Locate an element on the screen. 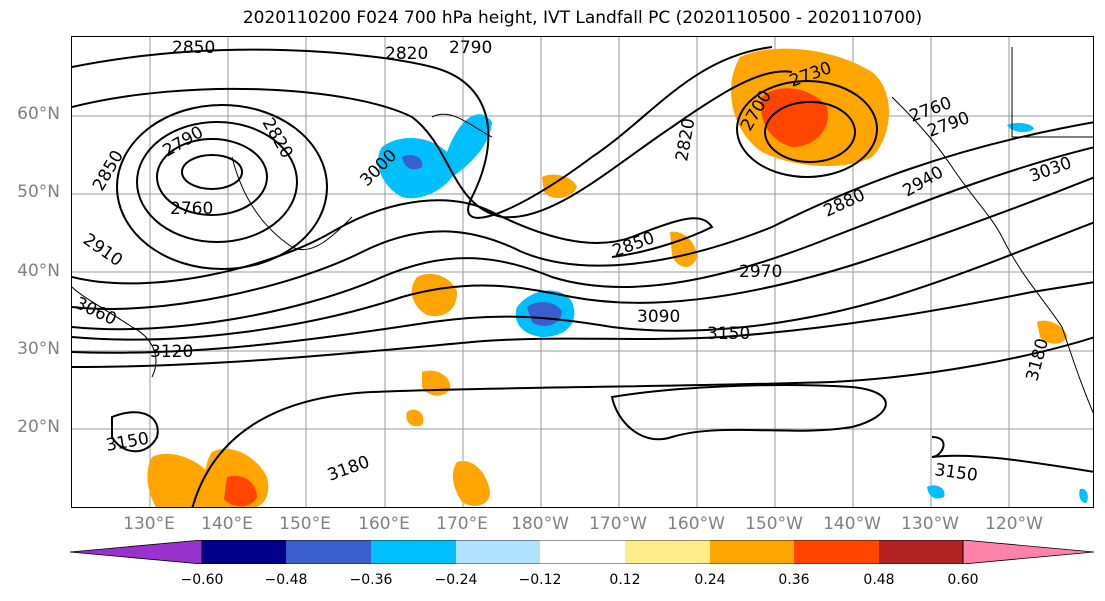  ivt-positive-west-pacific is located at coordinates (182, 480).